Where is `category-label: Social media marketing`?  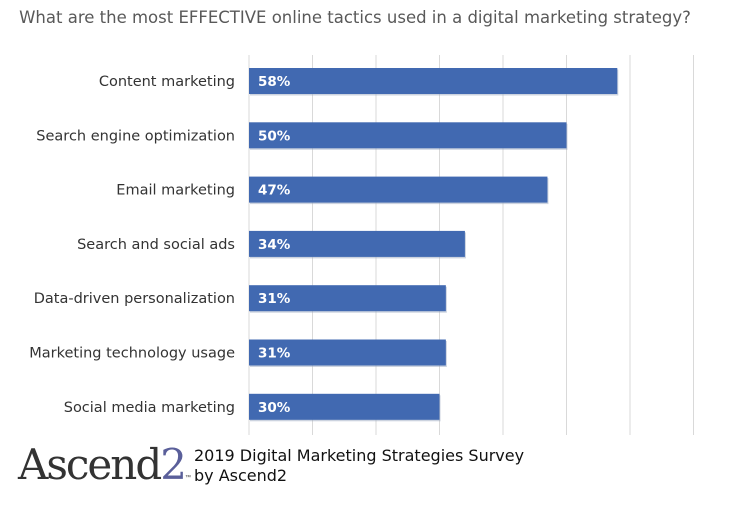
category-label: Social media marketing is located at coordinates (149, 408).